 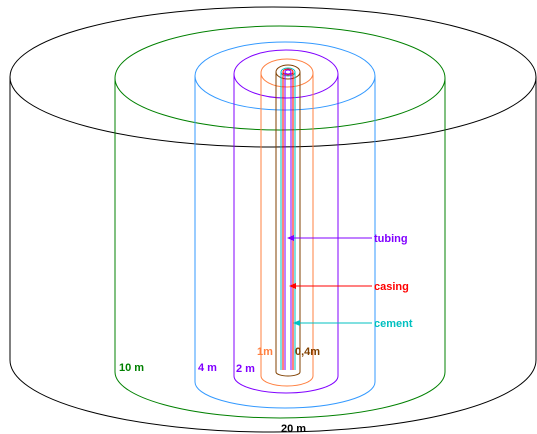 I want to click on tubing-arrow-head, so click(x=290, y=238).